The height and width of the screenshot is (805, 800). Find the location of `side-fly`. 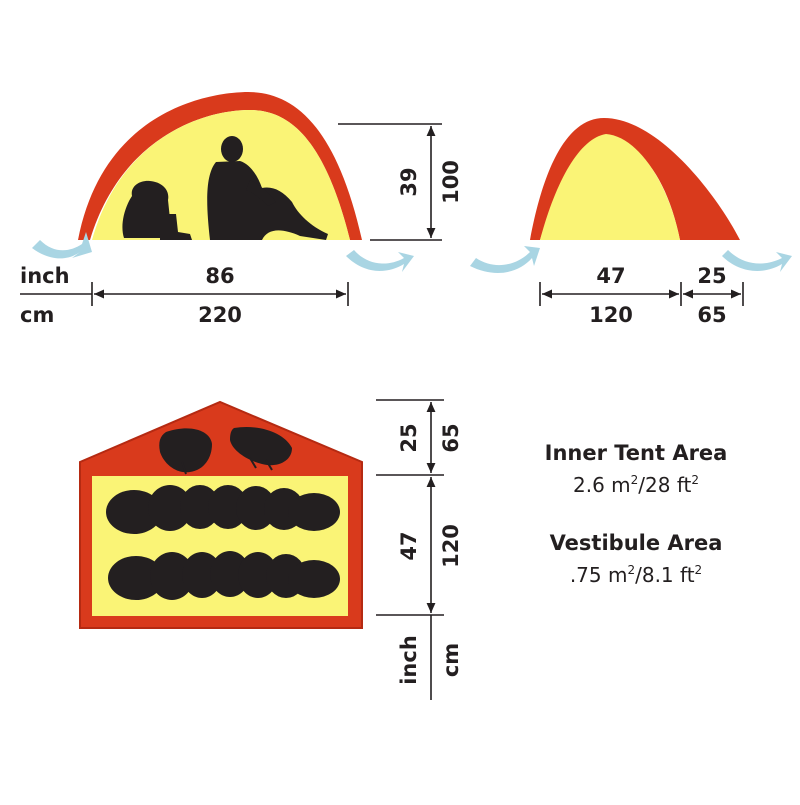

side-fly is located at coordinates (220, 166).